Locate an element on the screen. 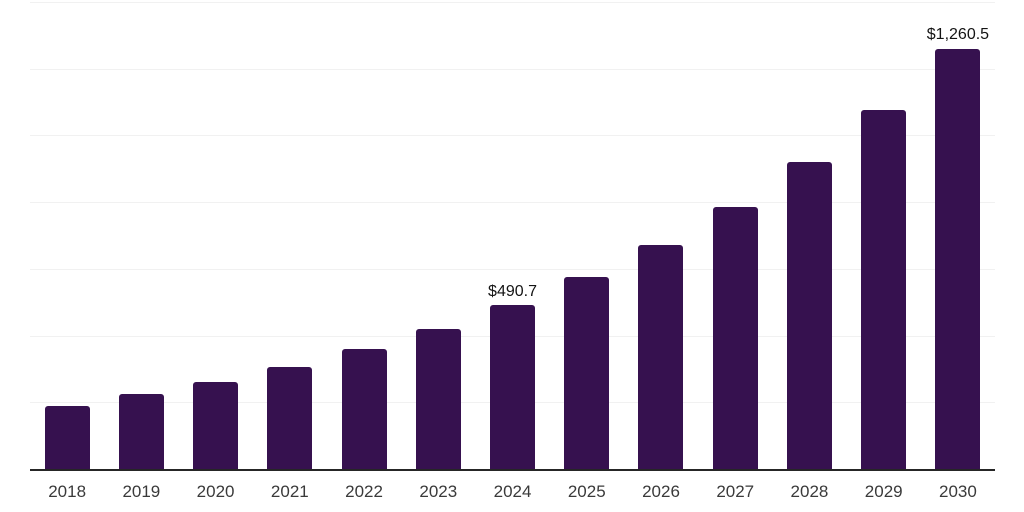 This screenshot has height=512, width=1024. bar-2027 is located at coordinates (735, 337).